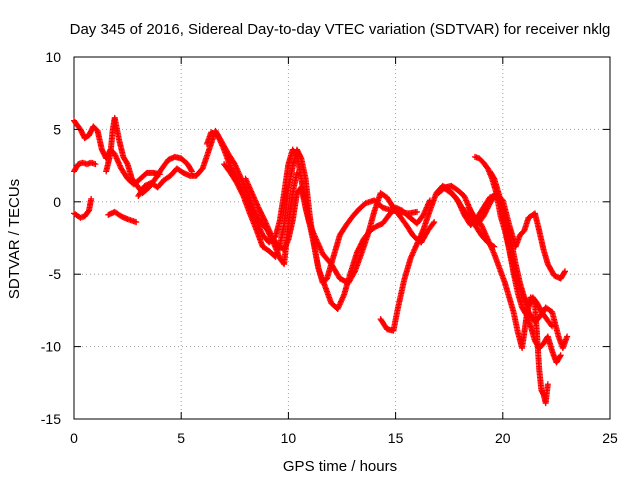 The height and width of the screenshot is (480, 640). I want to click on x-tick-label: 5, so click(181, 438).